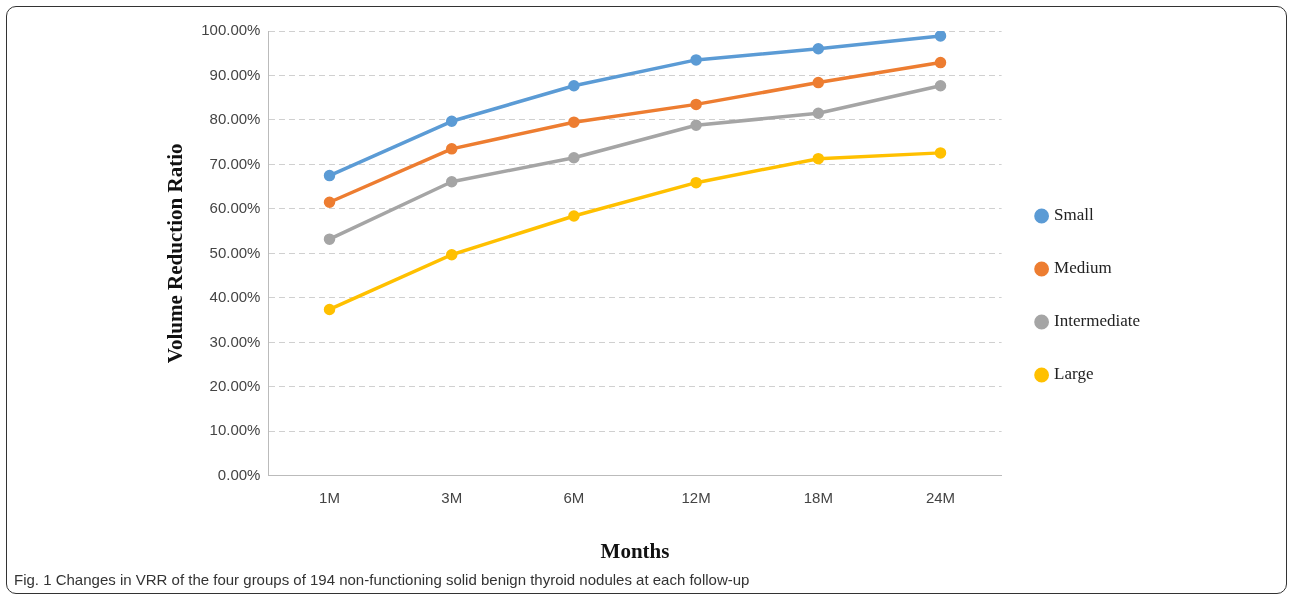 The width and height of the screenshot is (1295, 603). Describe the element at coordinates (329, 497) in the screenshot. I see `x-tick-label: 1M` at that location.